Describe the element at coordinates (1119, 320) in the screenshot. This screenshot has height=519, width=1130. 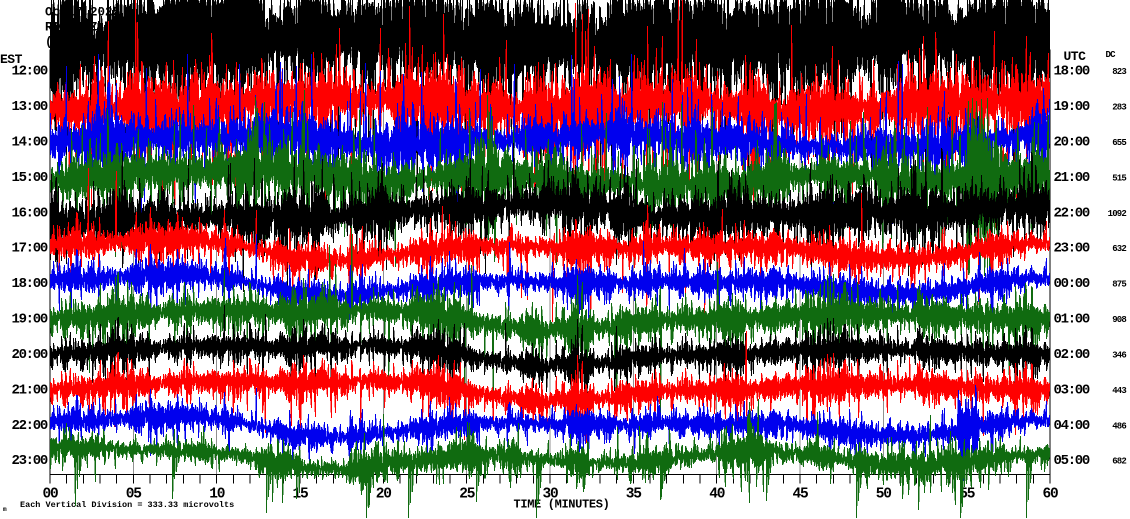
I see `svg-text: 908` at that location.